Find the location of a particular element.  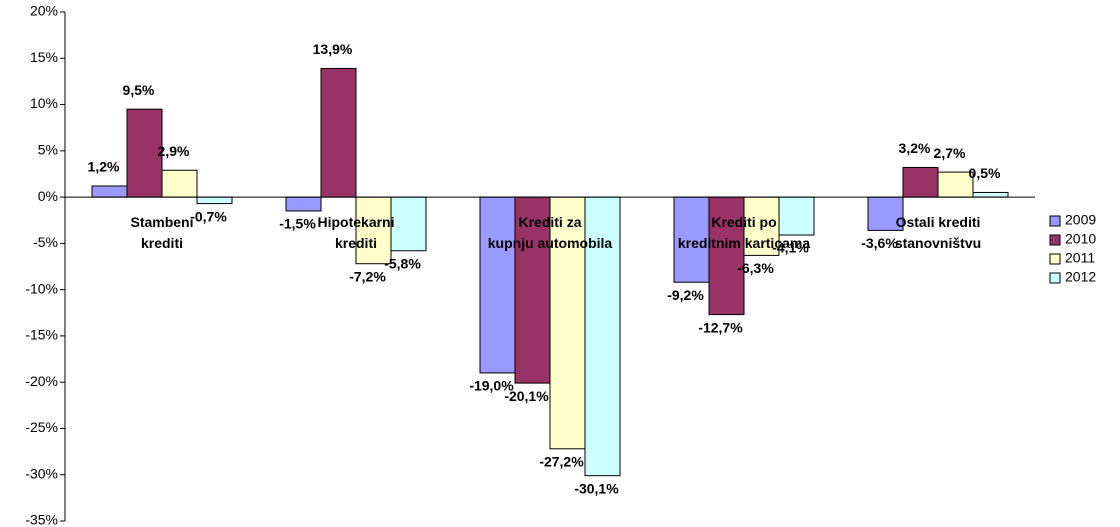

category-label: Krediti za is located at coordinates (549, 222).